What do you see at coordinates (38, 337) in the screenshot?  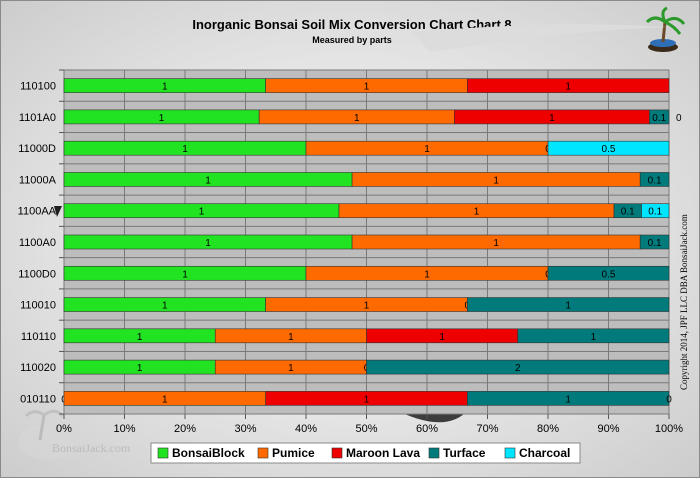 I see `y-category-label: 110110` at bounding box center [38, 337].